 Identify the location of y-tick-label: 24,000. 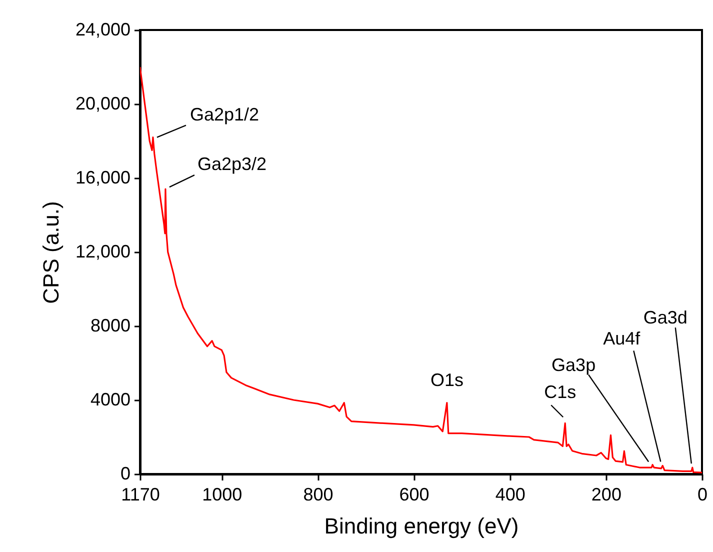
(102, 30).